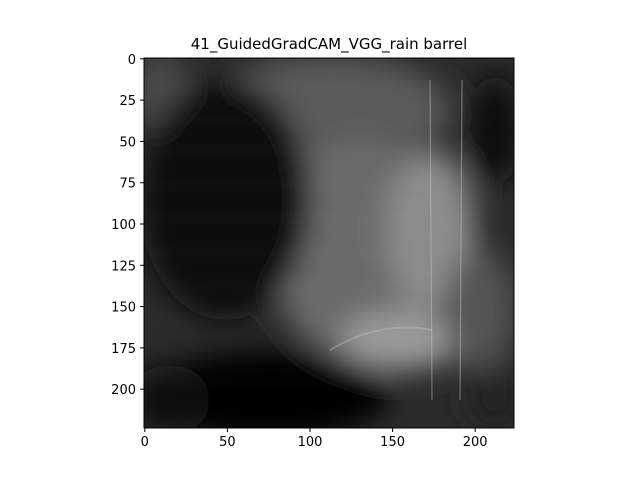 This screenshot has height=480, width=640. Describe the element at coordinates (127, 142) in the screenshot. I see `y-tick-label-50: 50` at that location.